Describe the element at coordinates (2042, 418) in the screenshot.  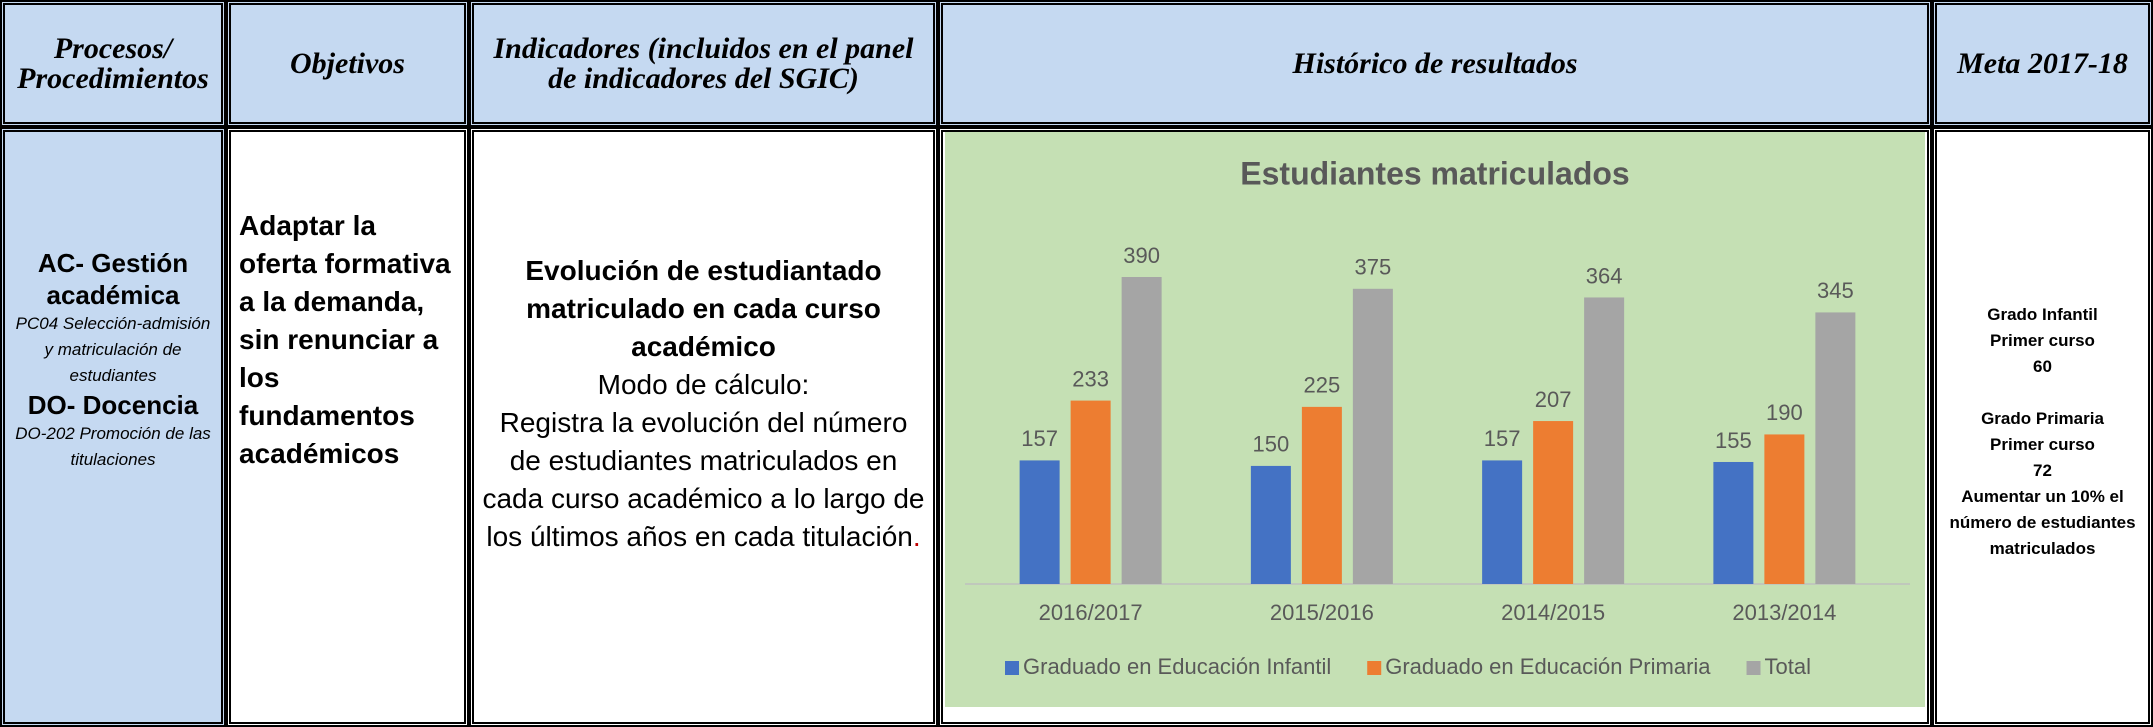
I see `goal-line: Grado Primaria` at that location.